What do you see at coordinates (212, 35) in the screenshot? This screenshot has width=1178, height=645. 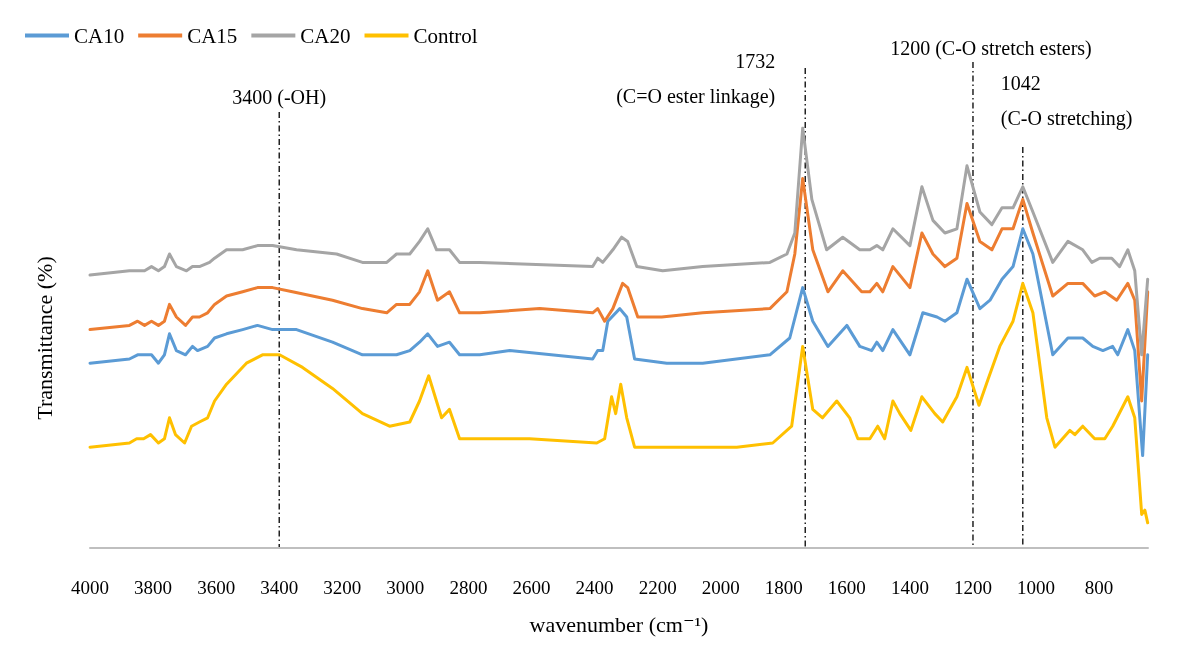 I see `legend-label: CA15` at bounding box center [212, 35].